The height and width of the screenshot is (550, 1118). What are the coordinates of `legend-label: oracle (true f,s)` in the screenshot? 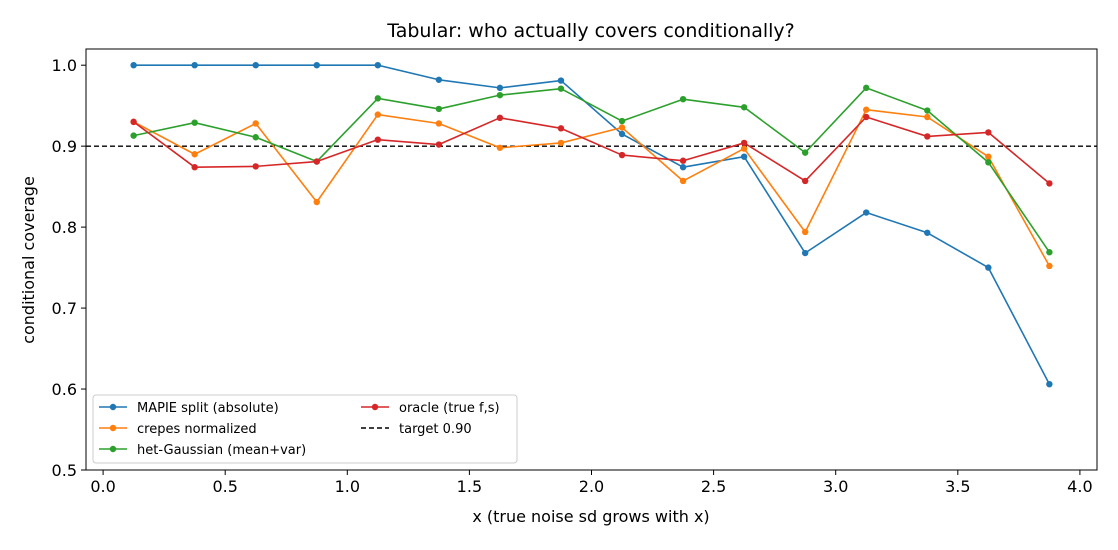 It's located at (449, 408).